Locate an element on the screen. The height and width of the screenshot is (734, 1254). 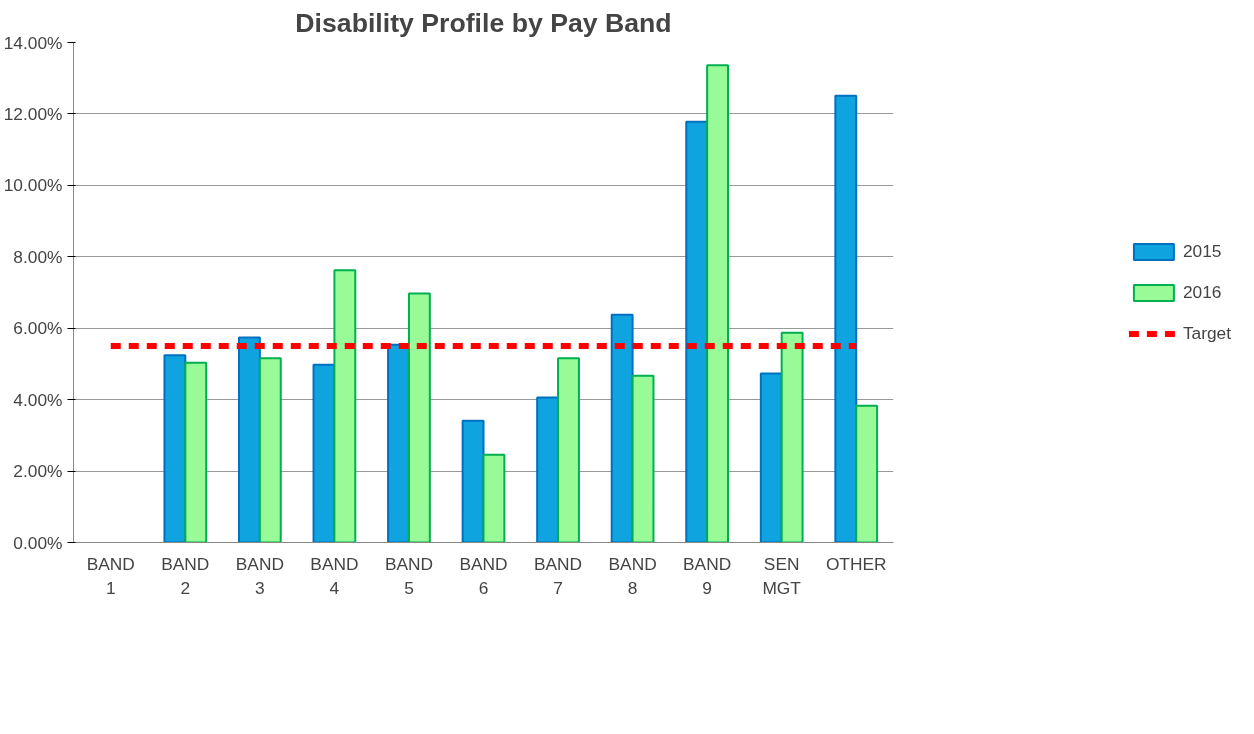
y-tick-label: 14.00% is located at coordinates (33, 42).